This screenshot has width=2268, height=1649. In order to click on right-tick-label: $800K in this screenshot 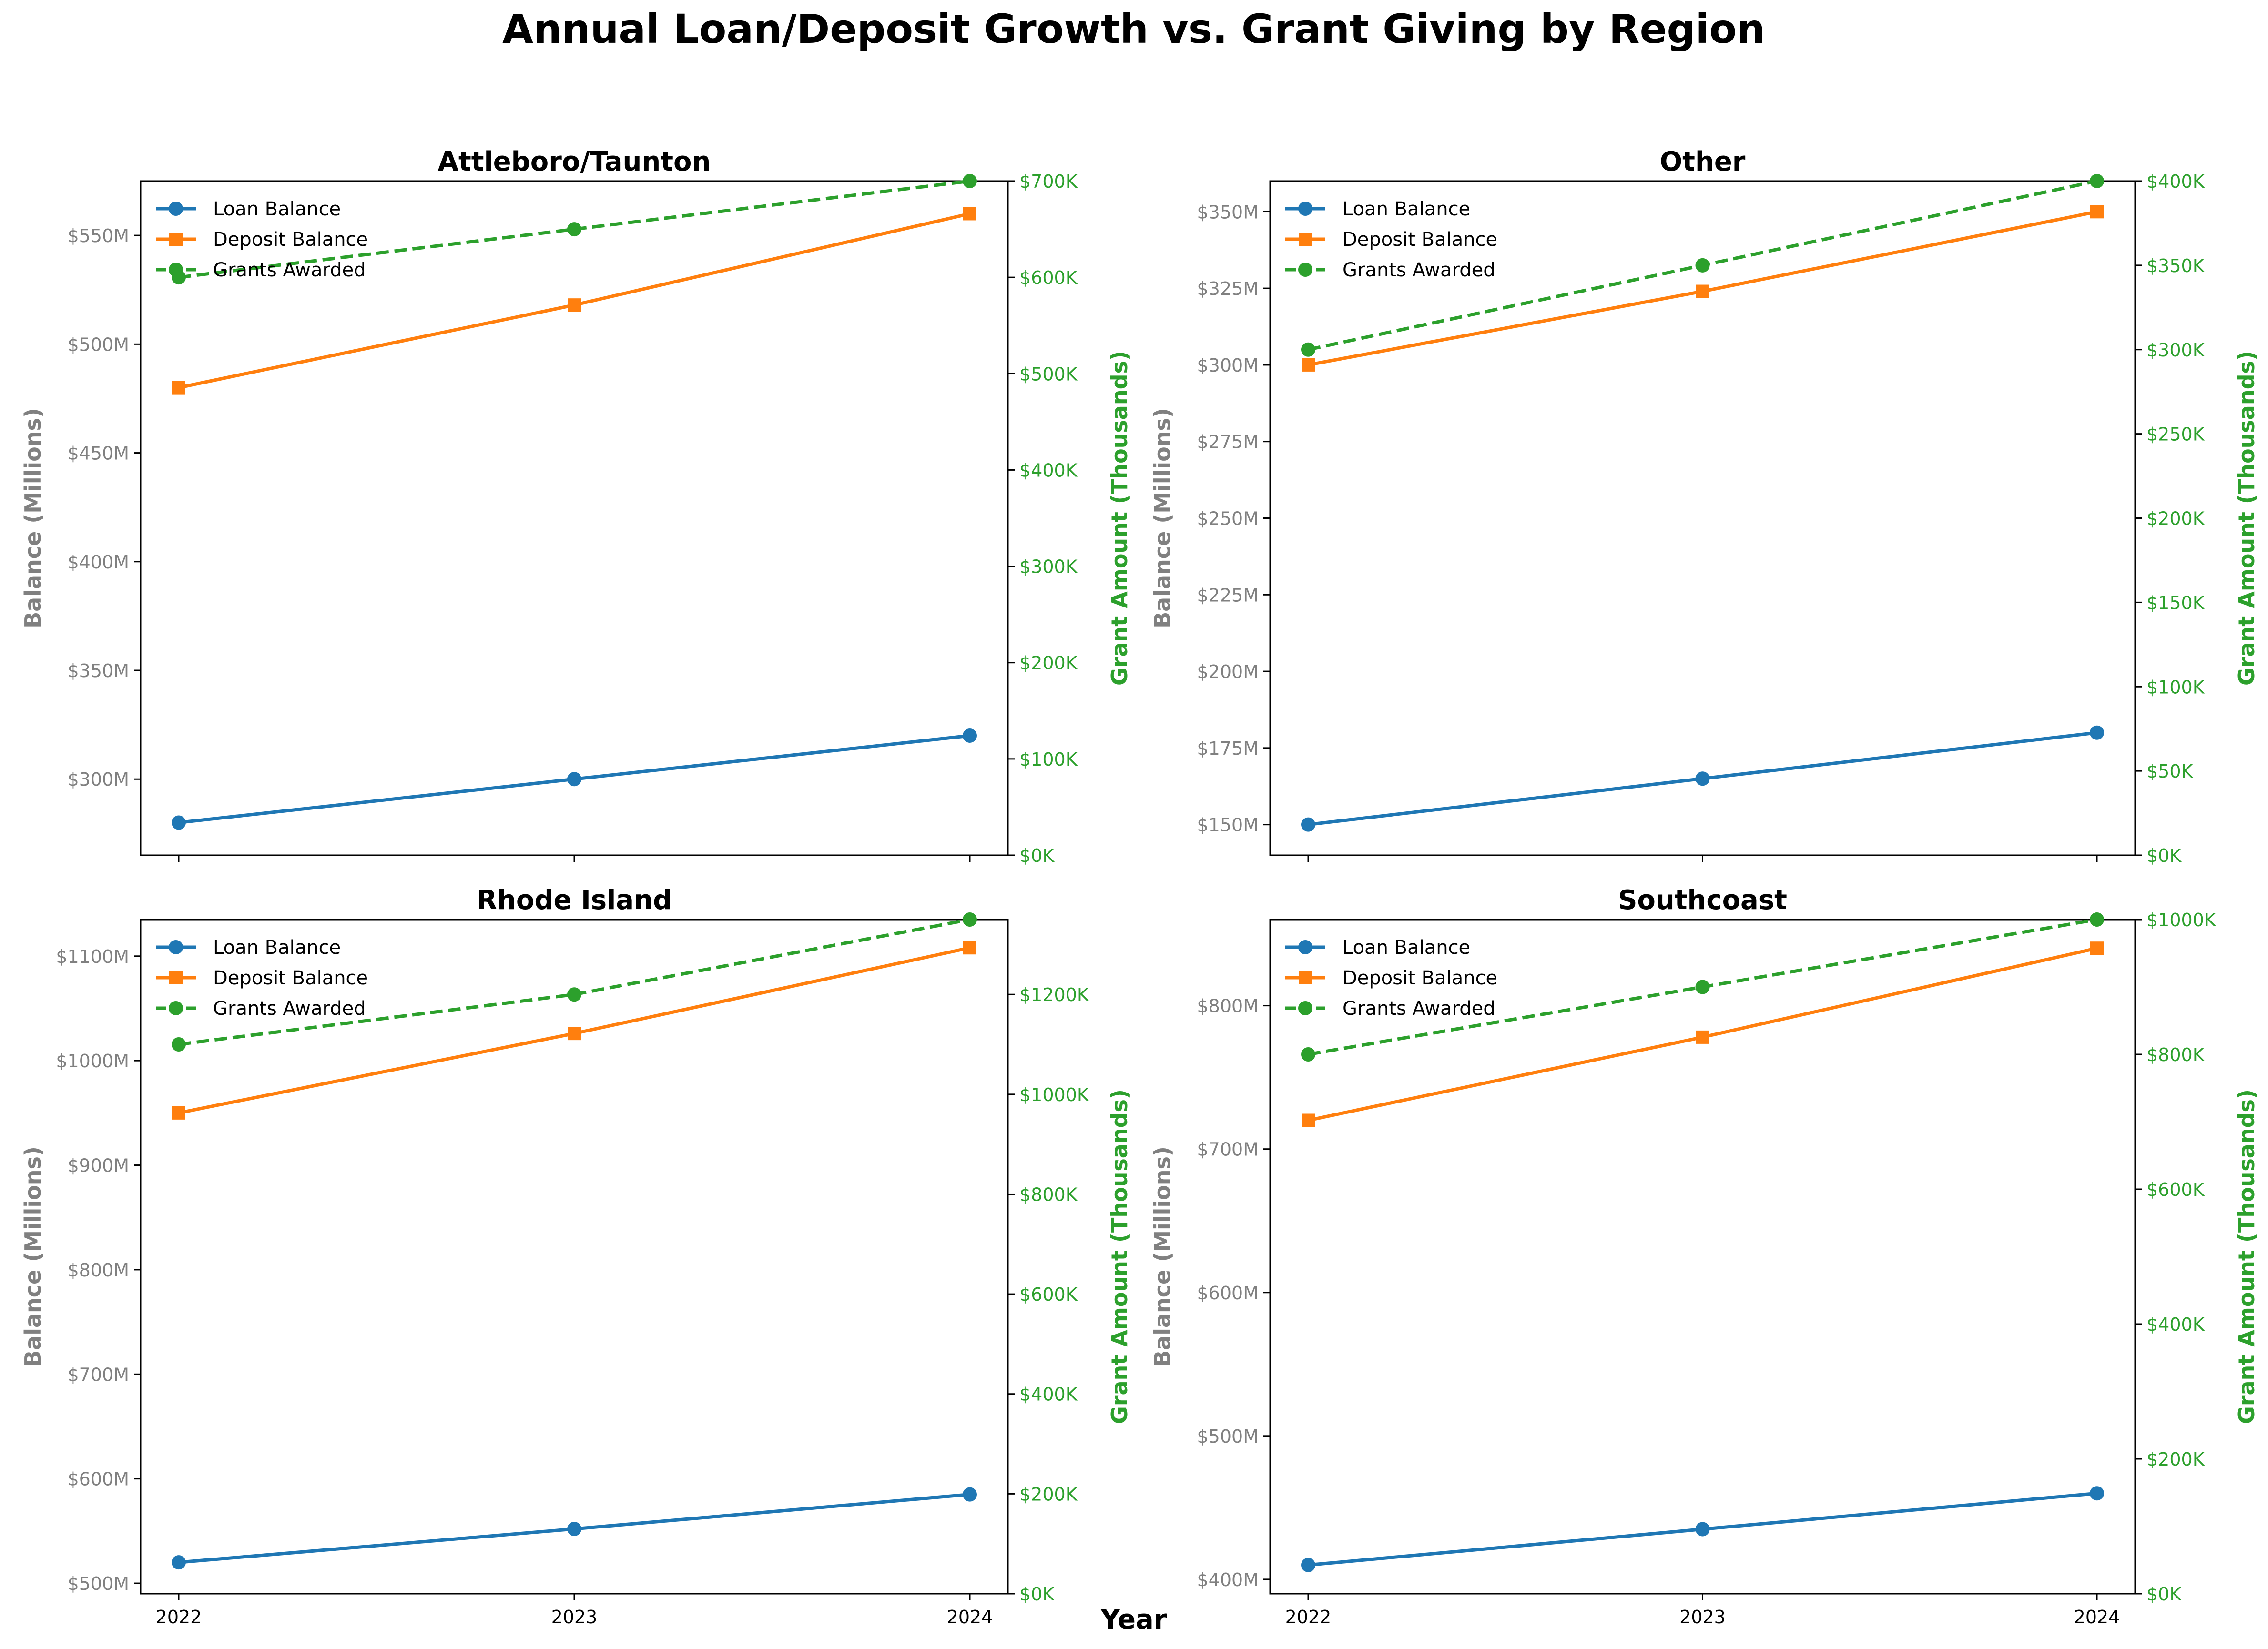, I will do `click(1048, 1194)`.